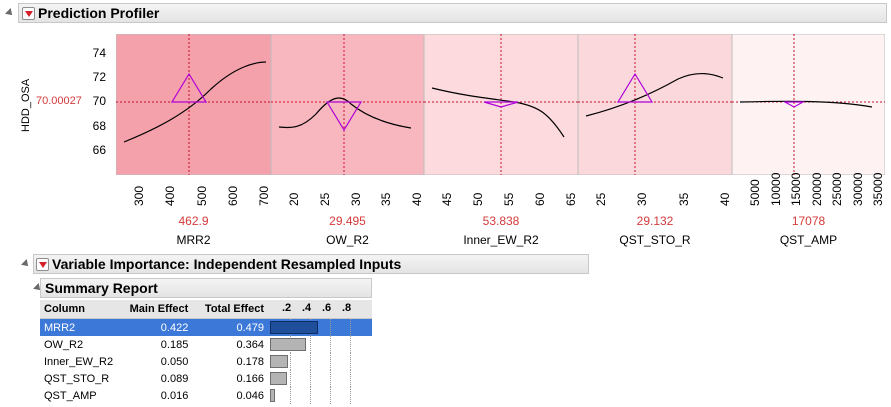 Image resolution: width=891 pixels, height=407 pixels. I want to click on x-tick-label: 50, so click(478, 199).